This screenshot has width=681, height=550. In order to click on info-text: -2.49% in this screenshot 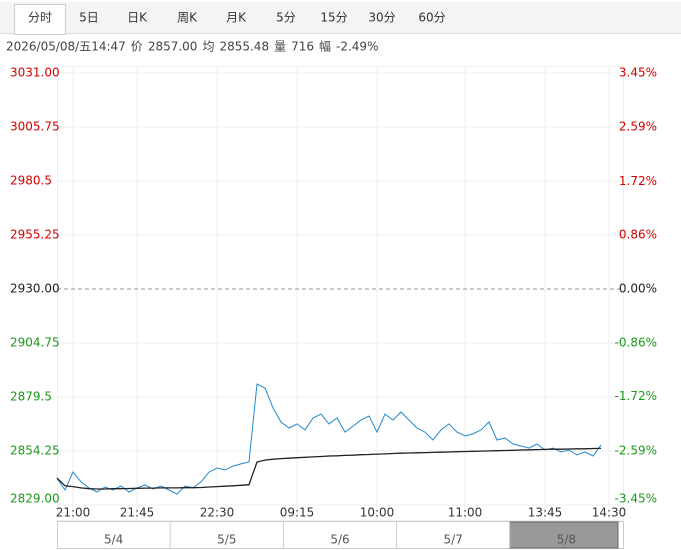, I will do `click(357, 47)`.